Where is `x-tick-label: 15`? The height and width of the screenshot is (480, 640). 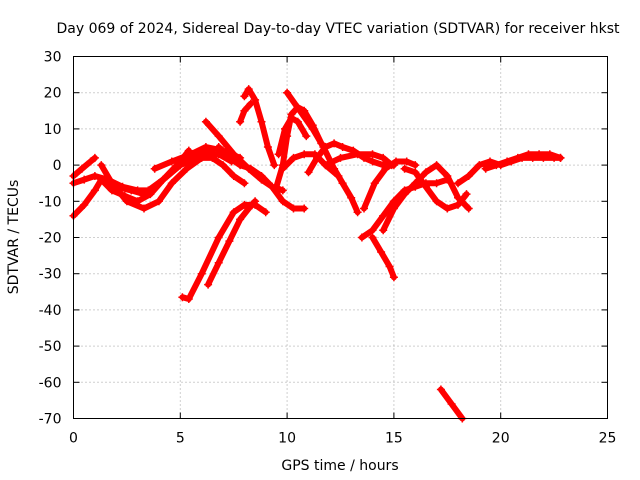 x-tick-label: 15 is located at coordinates (394, 439).